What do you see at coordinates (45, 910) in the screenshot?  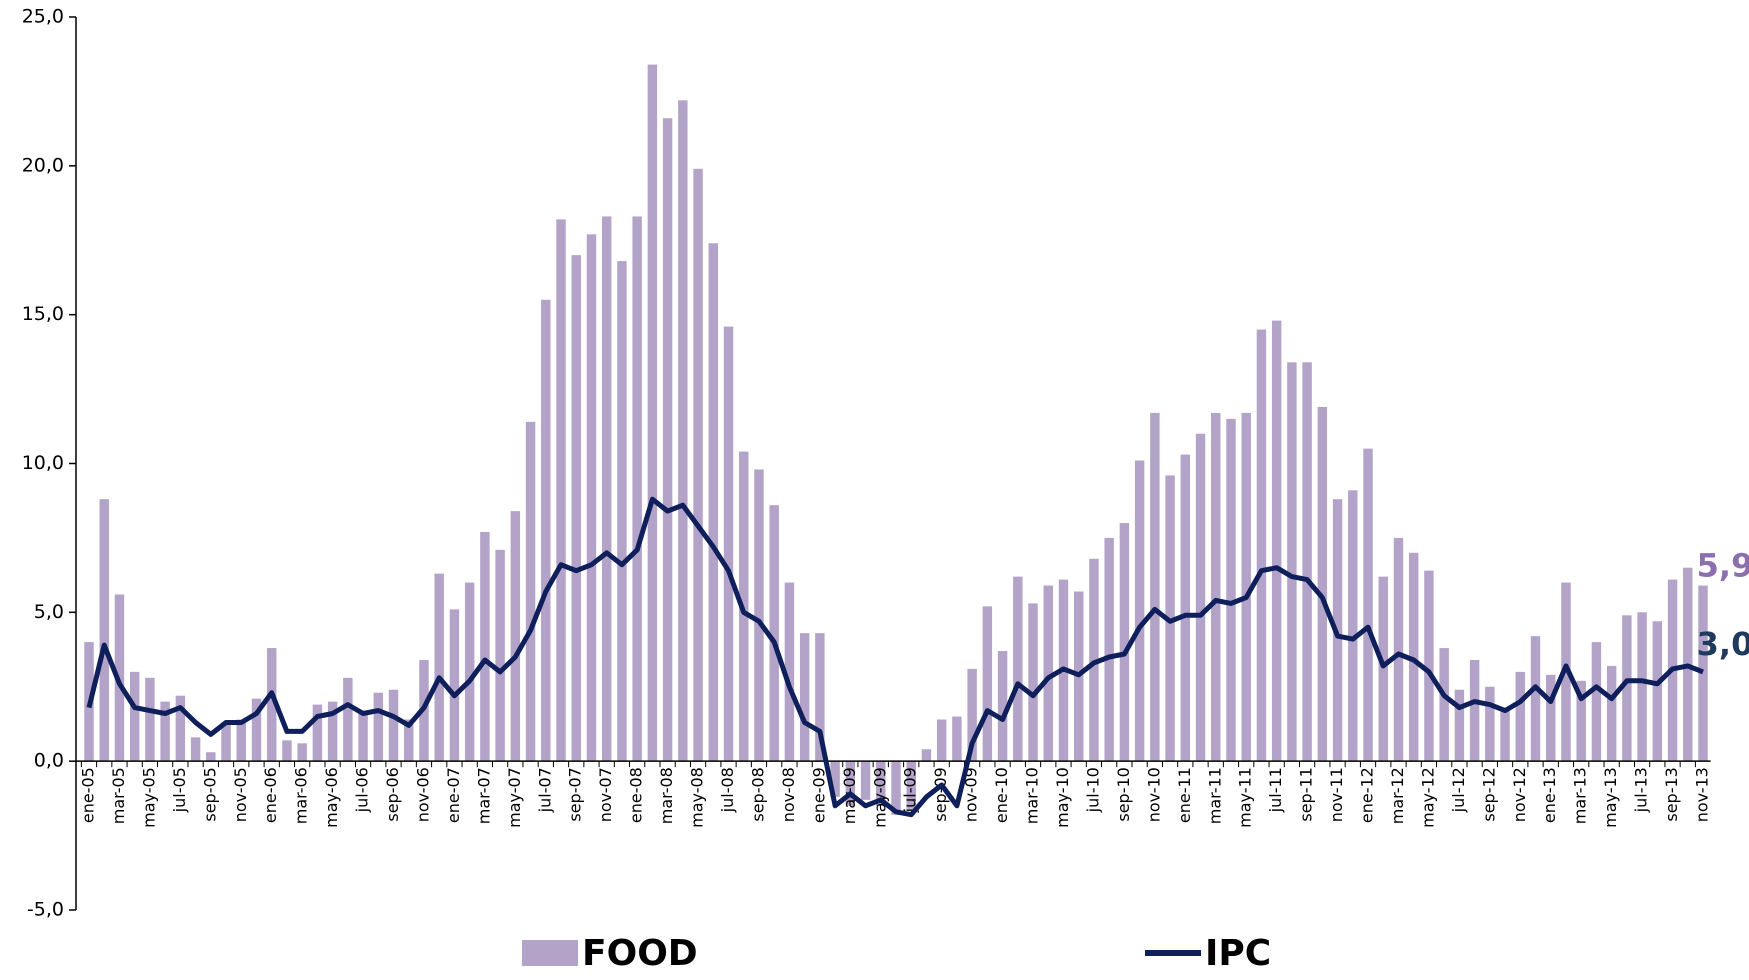 I see `y-tick-label: -5,0` at bounding box center [45, 910].